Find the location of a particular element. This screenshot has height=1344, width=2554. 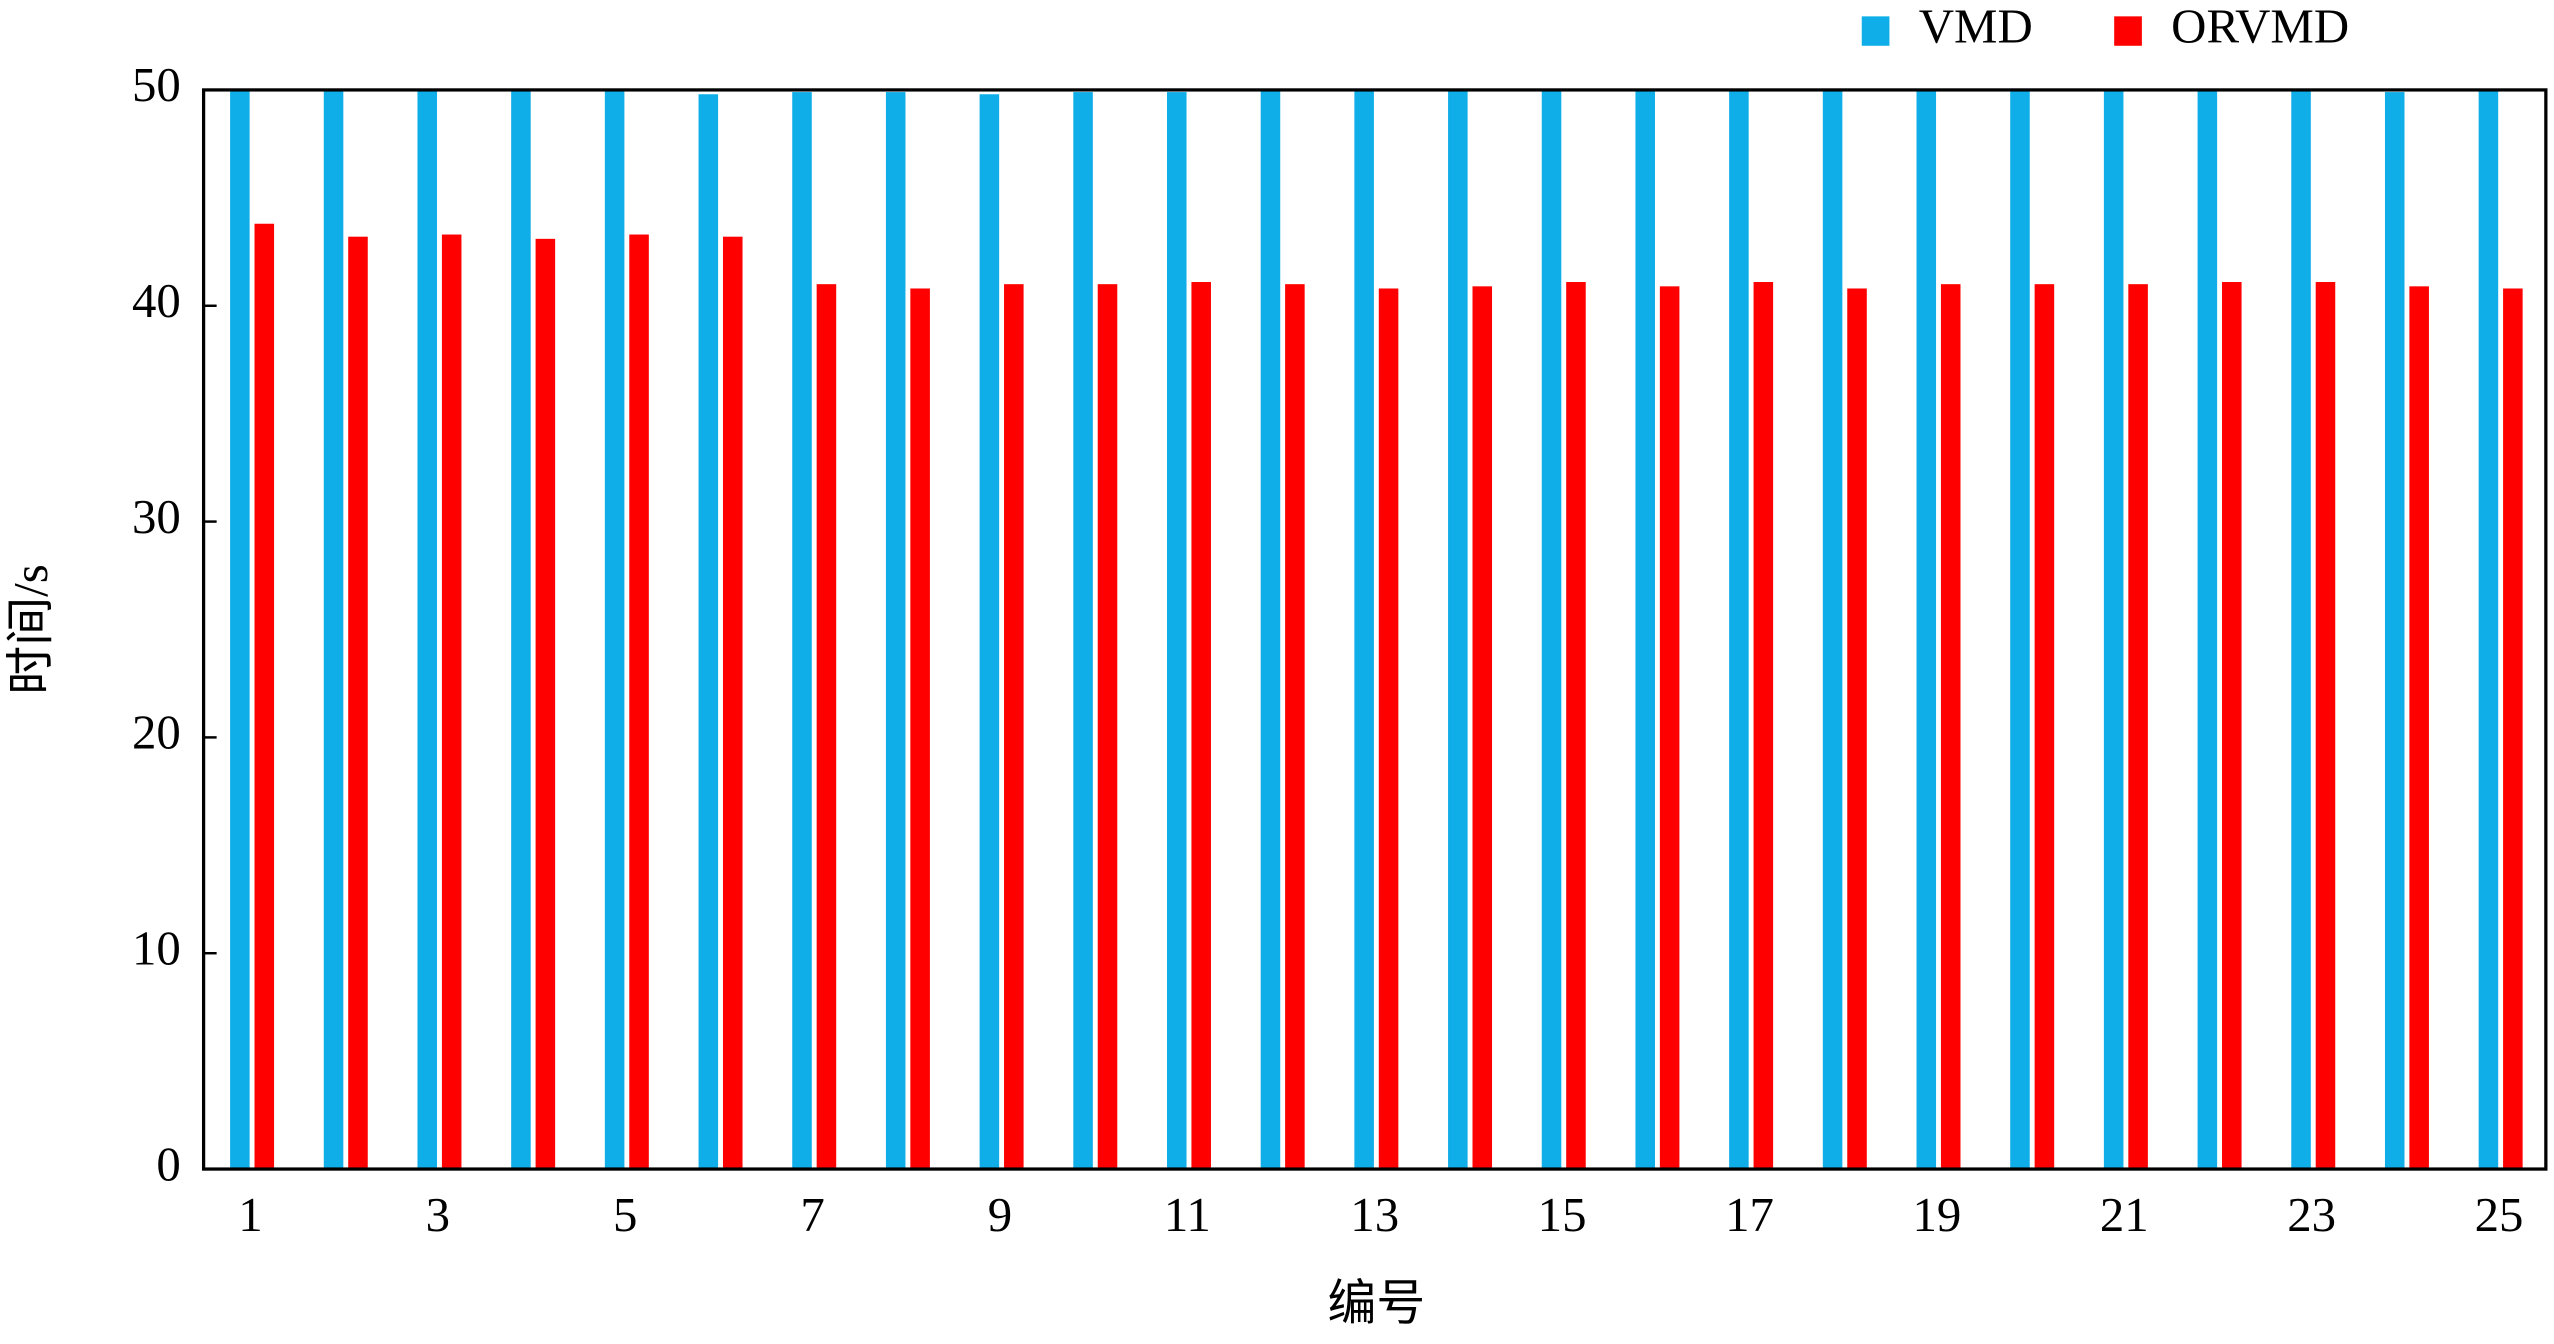

legend-label: ORVMD is located at coordinates (2260, 26).